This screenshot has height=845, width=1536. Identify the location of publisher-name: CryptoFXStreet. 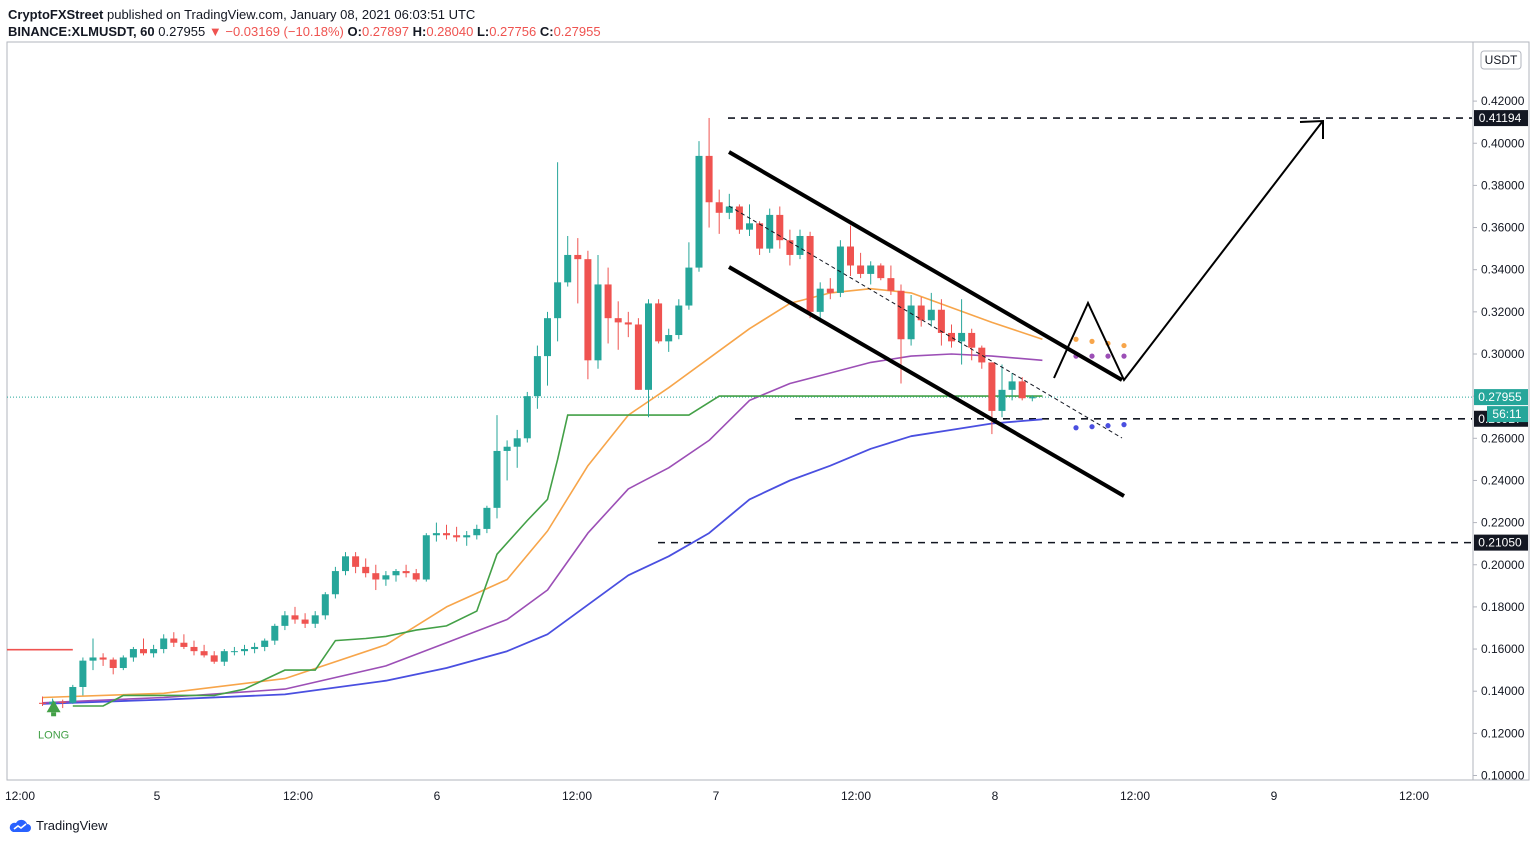
(56, 14).